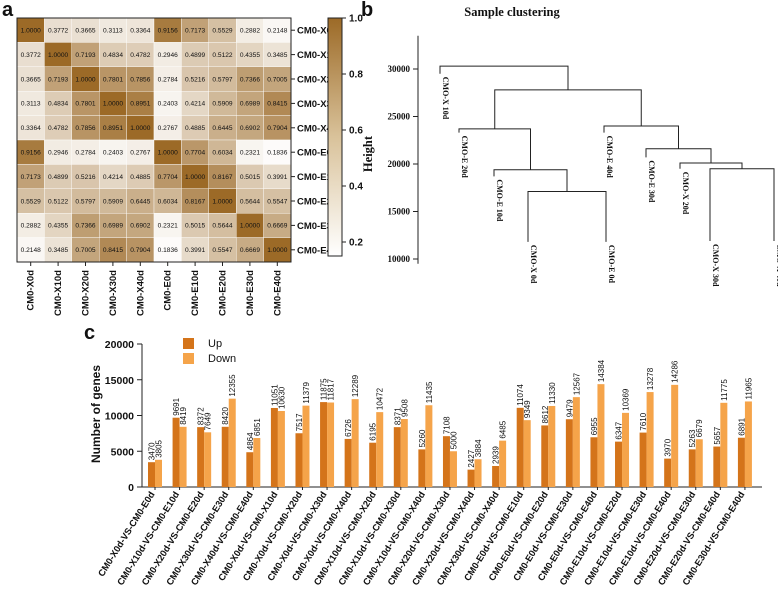 This screenshot has height=604, width=778. Describe the element at coordinates (85, 226) in the screenshot. I see `heatmap-cell-value: 0.7366` at that location.